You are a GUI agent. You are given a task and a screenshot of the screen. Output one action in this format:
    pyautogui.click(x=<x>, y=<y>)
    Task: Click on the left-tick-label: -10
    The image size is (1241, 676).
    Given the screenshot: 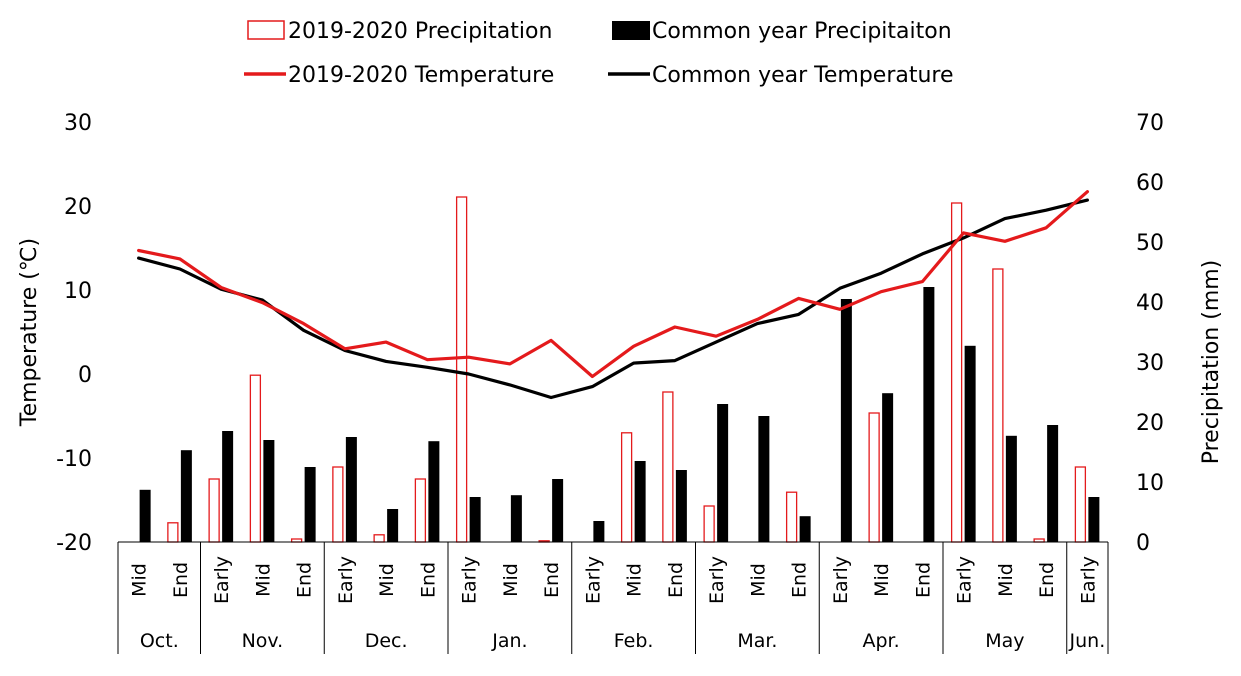 What is the action you would take?
    pyautogui.click(x=74, y=459)
    